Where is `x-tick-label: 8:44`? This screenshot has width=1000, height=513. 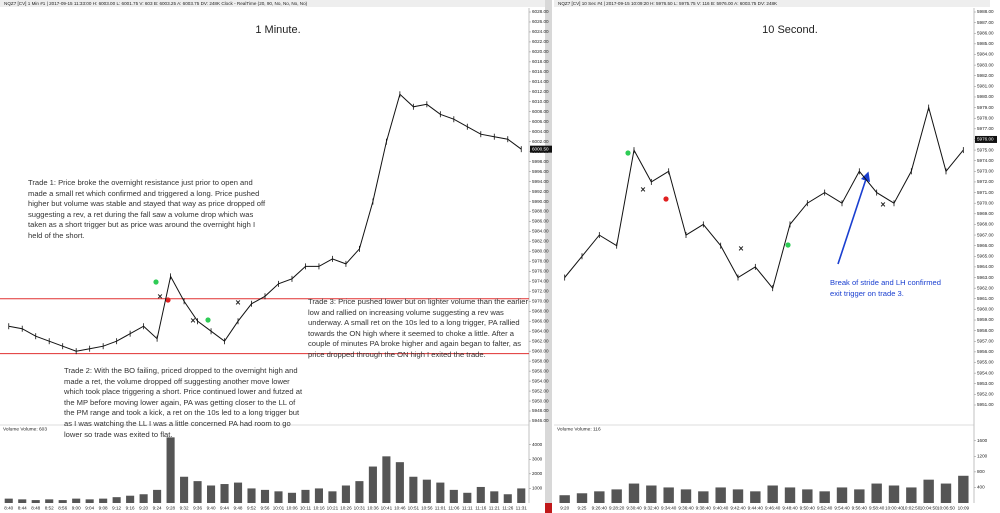 x-tick-label: 8:44 is located at coordinates (22, 508).